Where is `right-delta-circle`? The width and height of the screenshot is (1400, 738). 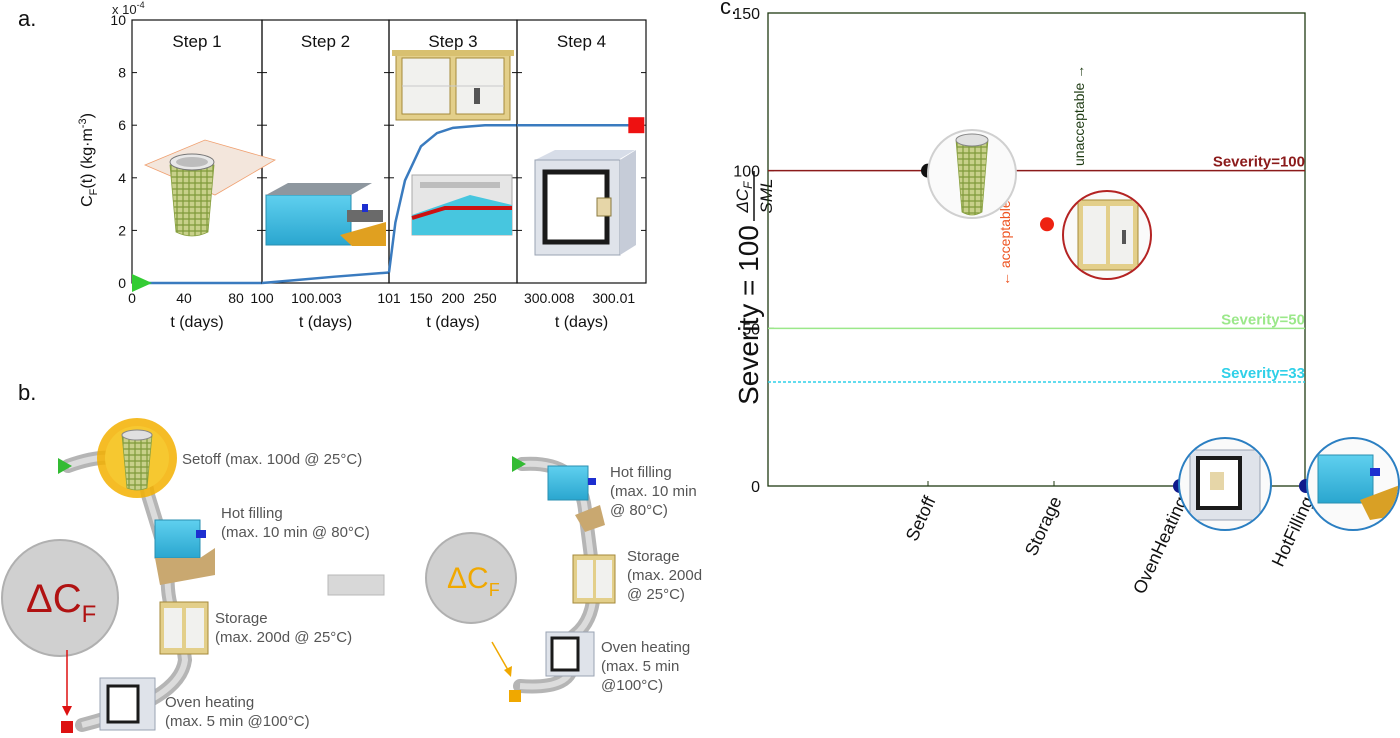 right-delta-circle is located at coordinates (471, 578).